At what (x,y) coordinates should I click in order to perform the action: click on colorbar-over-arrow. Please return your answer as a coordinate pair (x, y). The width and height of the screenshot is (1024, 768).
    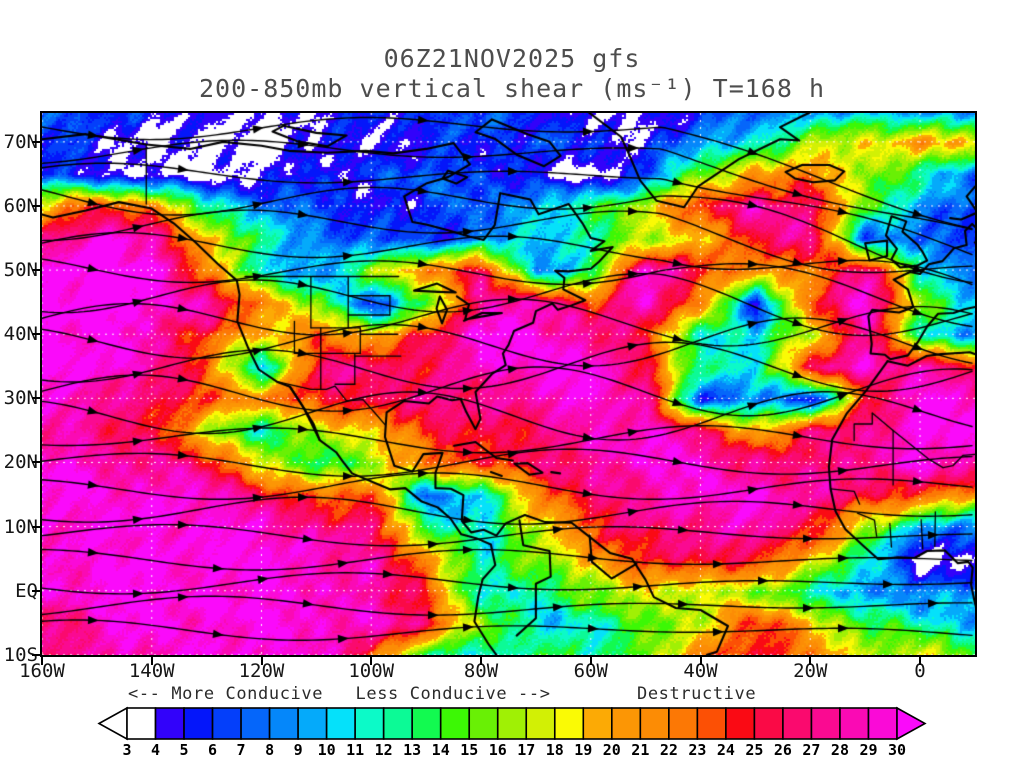
    Looking at the image, I should click on (911, 723).